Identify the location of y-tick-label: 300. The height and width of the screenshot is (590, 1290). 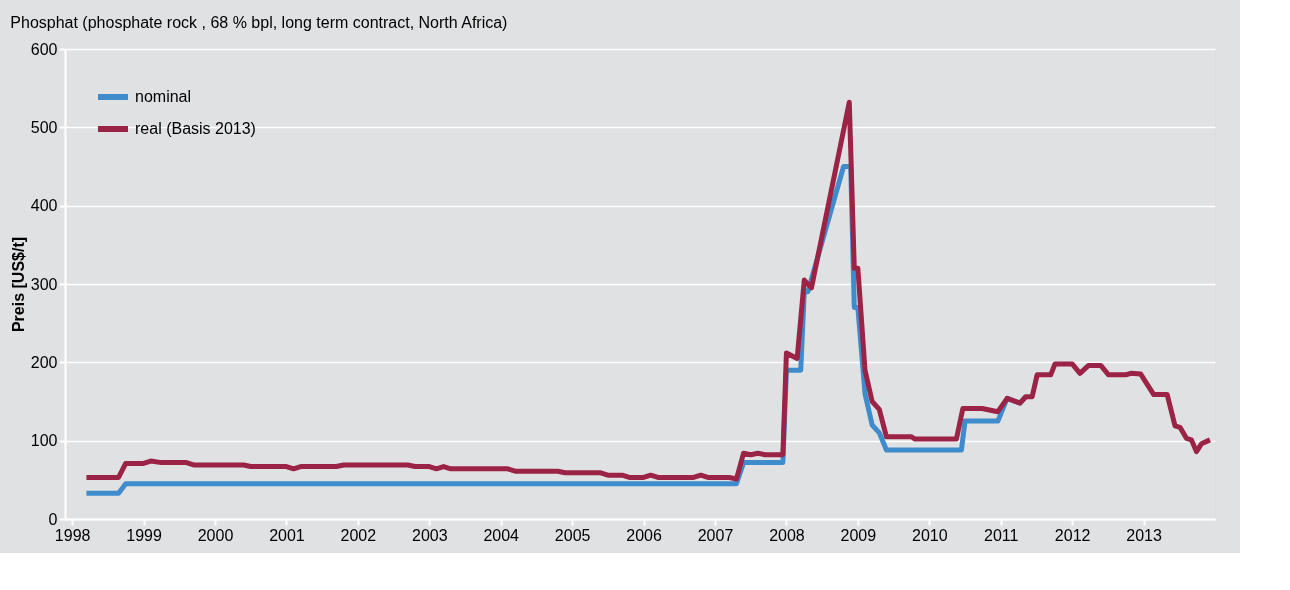
(44, 284).